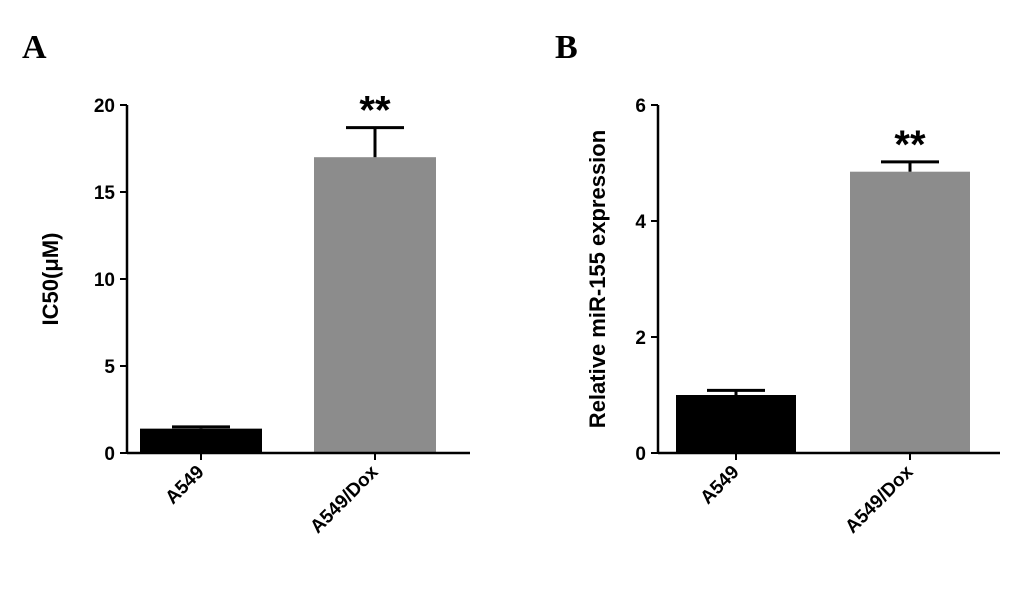 Image resolution: width=1033 pixels, height=589 pixels. Describe the element at coordinates (720, 485) in the screenshot. I see `x-tick-label-b-1: A549` at that location.